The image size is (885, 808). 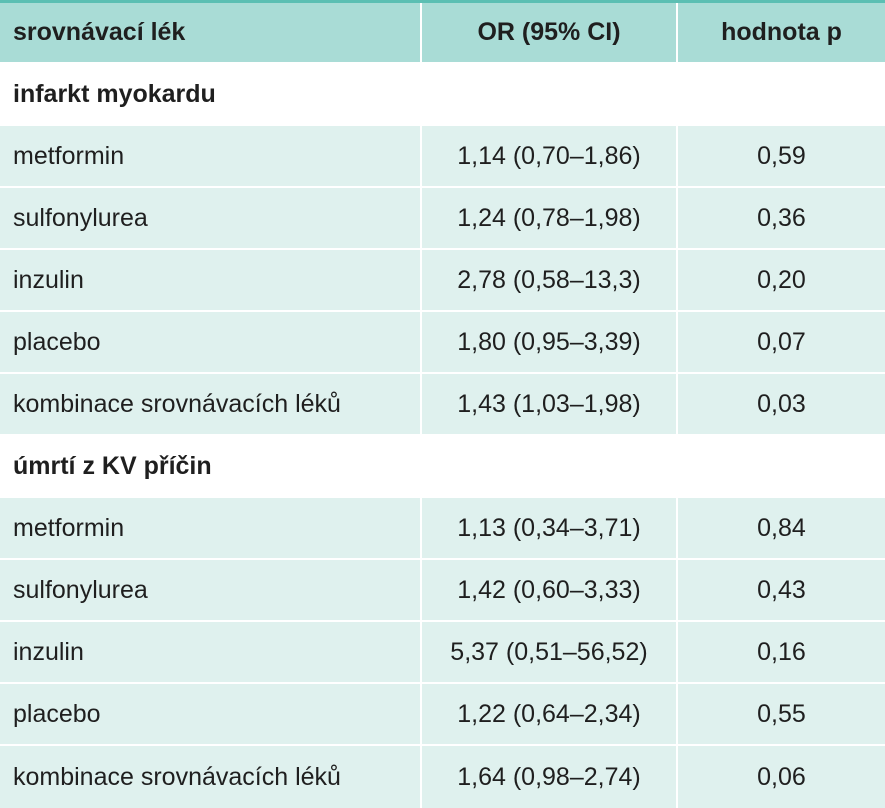 I want to click on header-p-value: hodnota p, so click(x=781, y=32).